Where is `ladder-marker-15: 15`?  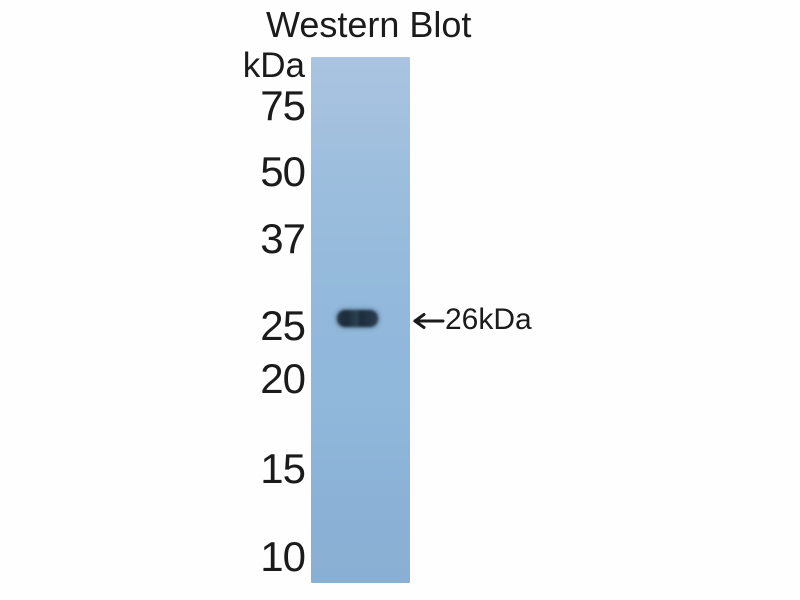 ladder-marker-15: 15 is located at coordinates (283, 468).